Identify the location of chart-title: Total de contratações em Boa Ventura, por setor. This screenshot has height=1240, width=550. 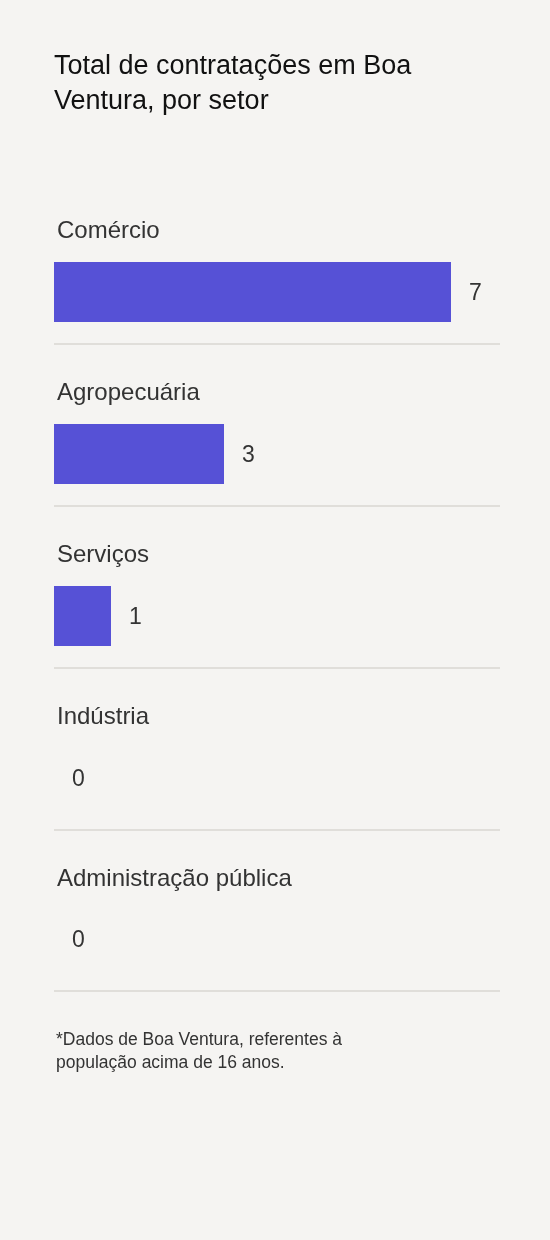
(233, 83).